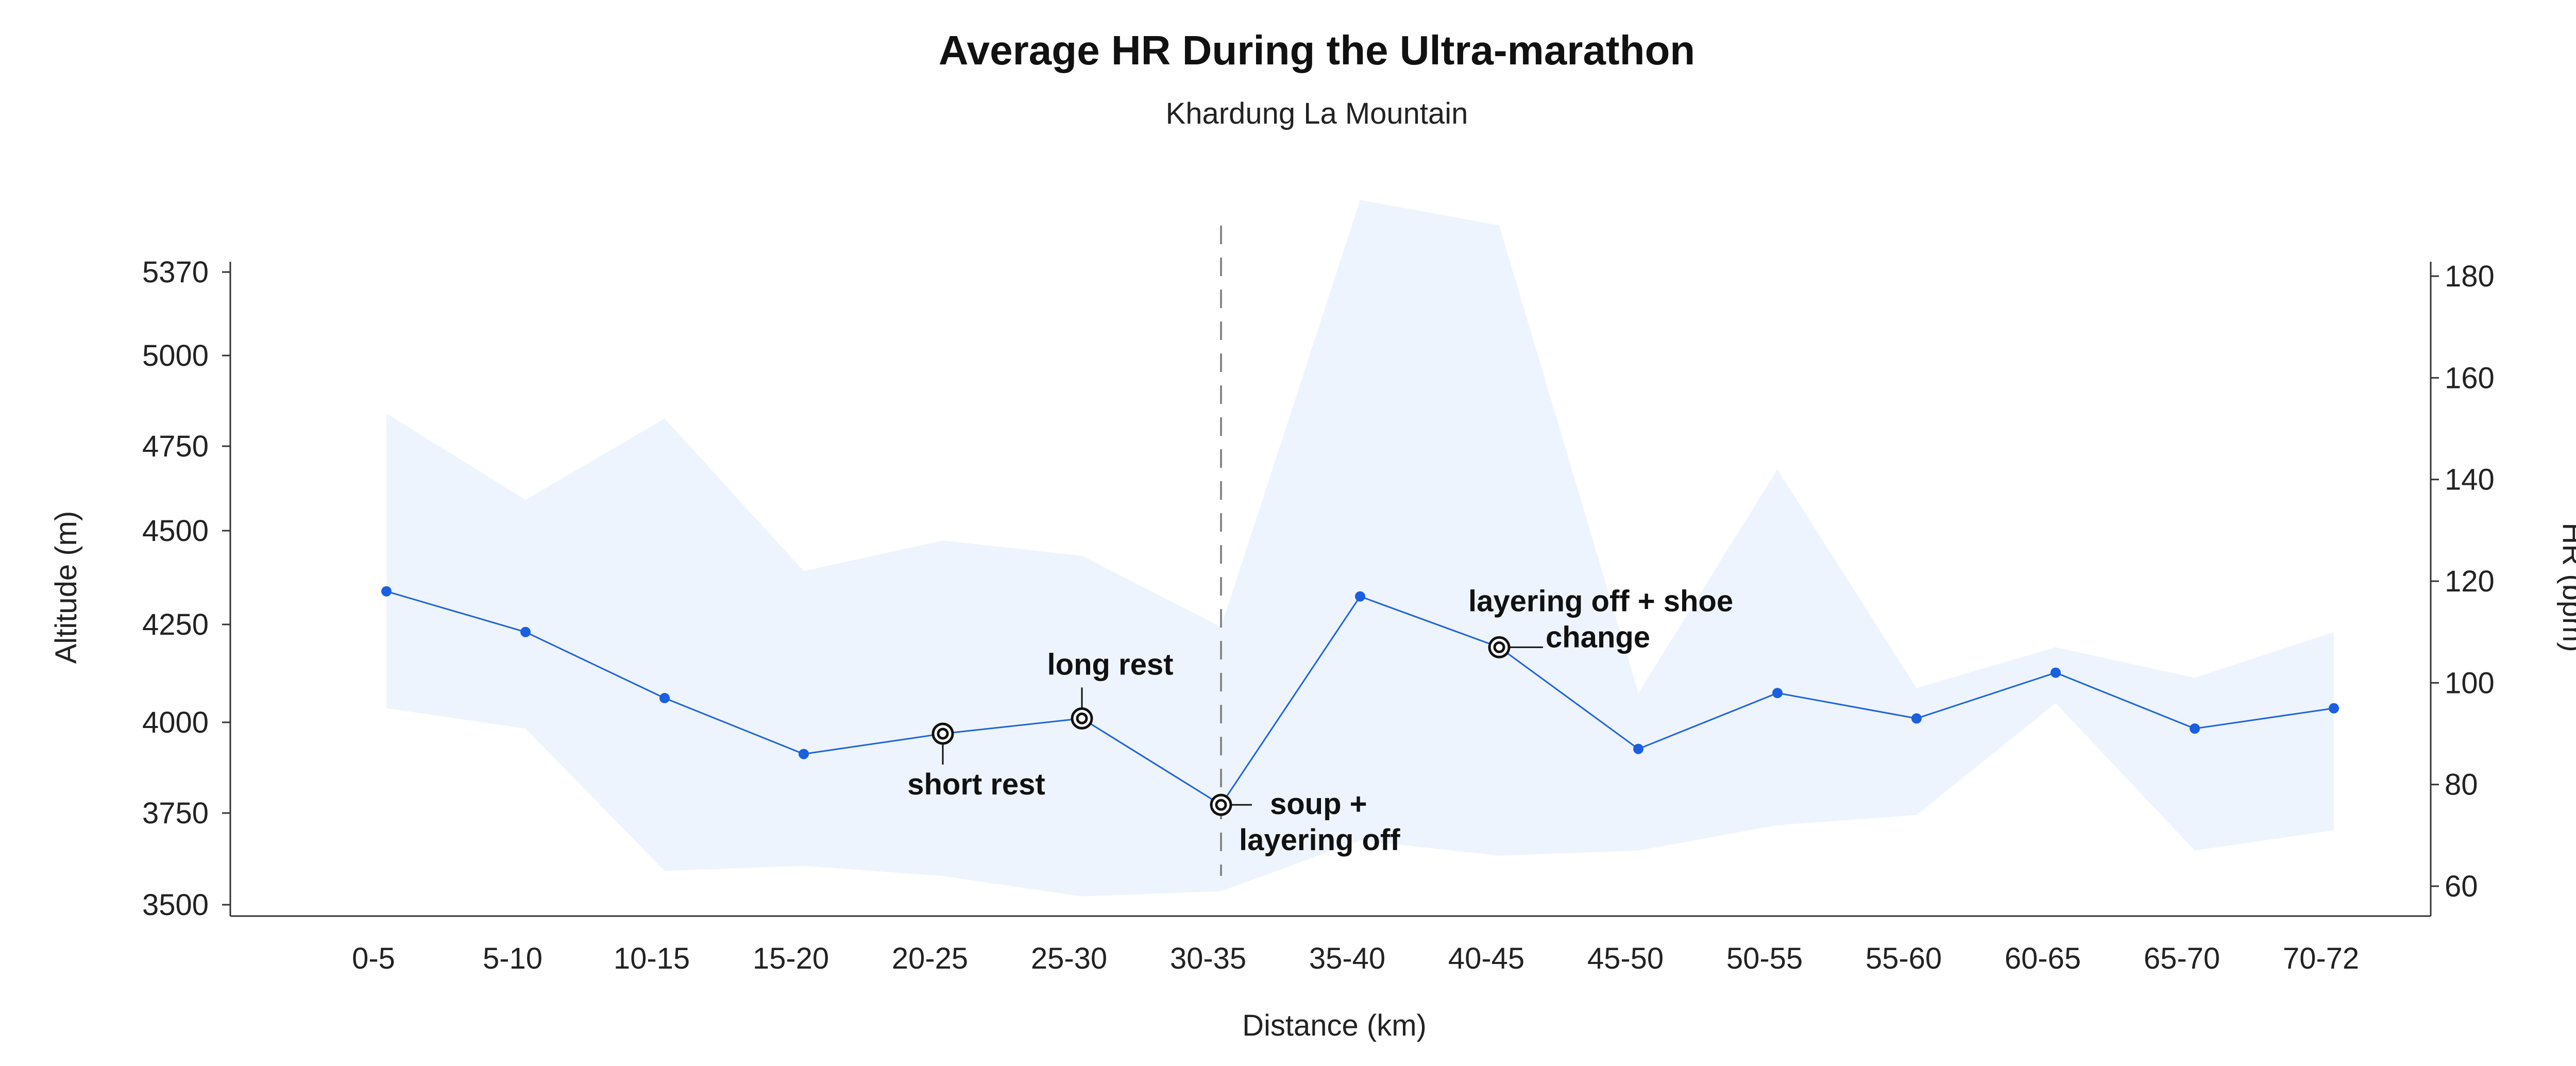 The height and width of the screenshot is (1066, 2576). Describe the element at coordinates (1069, 958) in the screenshot. I see `x-tick-label: 25-30` at that location.